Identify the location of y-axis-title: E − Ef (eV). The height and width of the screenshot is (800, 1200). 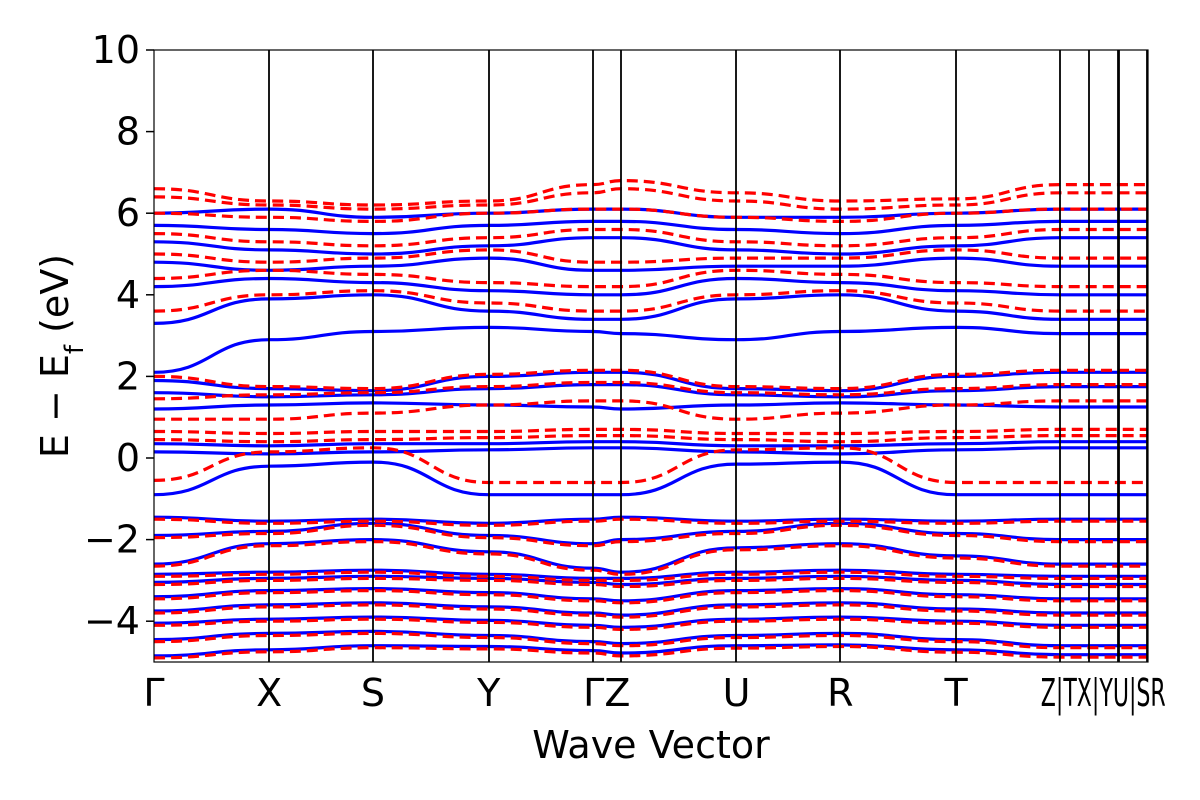
(61, 356).